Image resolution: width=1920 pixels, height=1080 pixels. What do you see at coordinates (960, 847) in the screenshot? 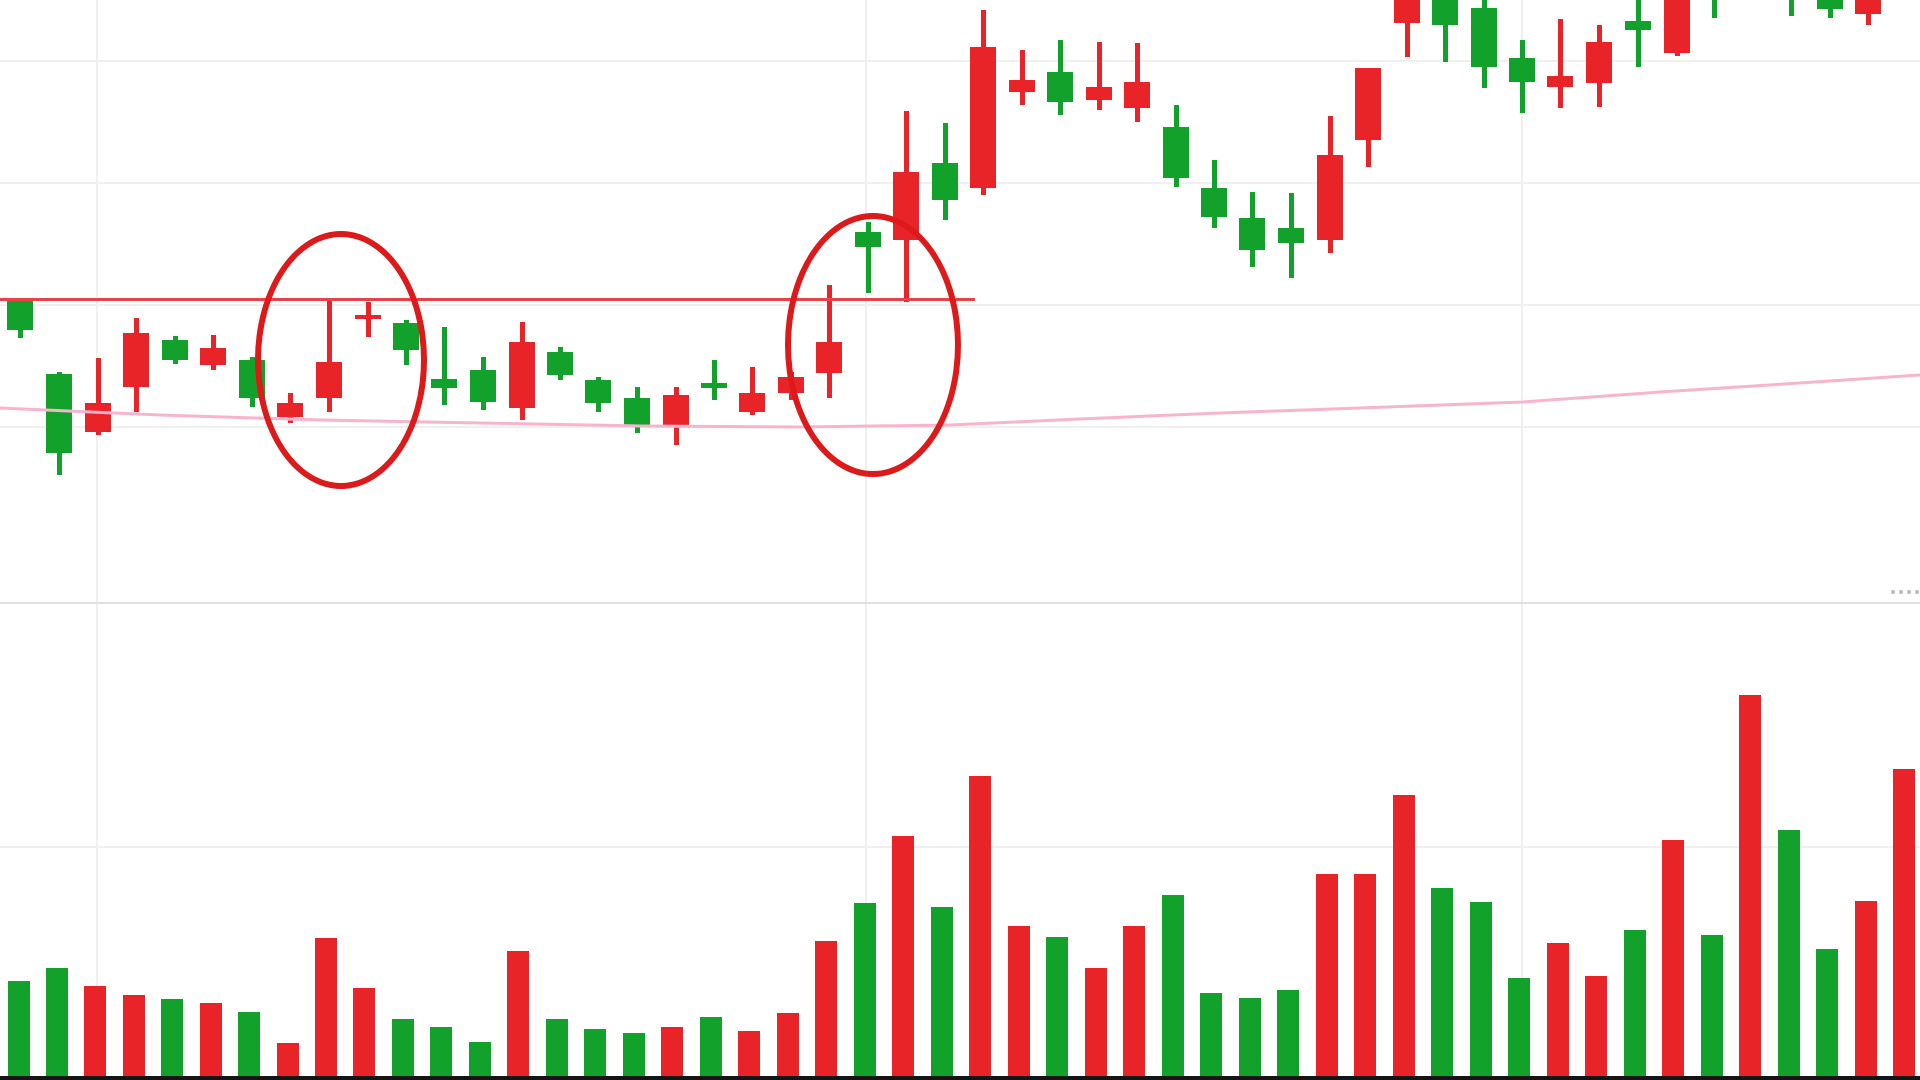
I see `volume-horizontal-gridline` at bounding box center [960, 847].